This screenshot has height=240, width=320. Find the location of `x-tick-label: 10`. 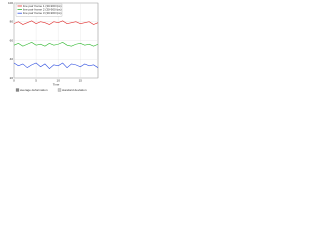

x-tick-label: 10 is located at coordinates (59, 80).